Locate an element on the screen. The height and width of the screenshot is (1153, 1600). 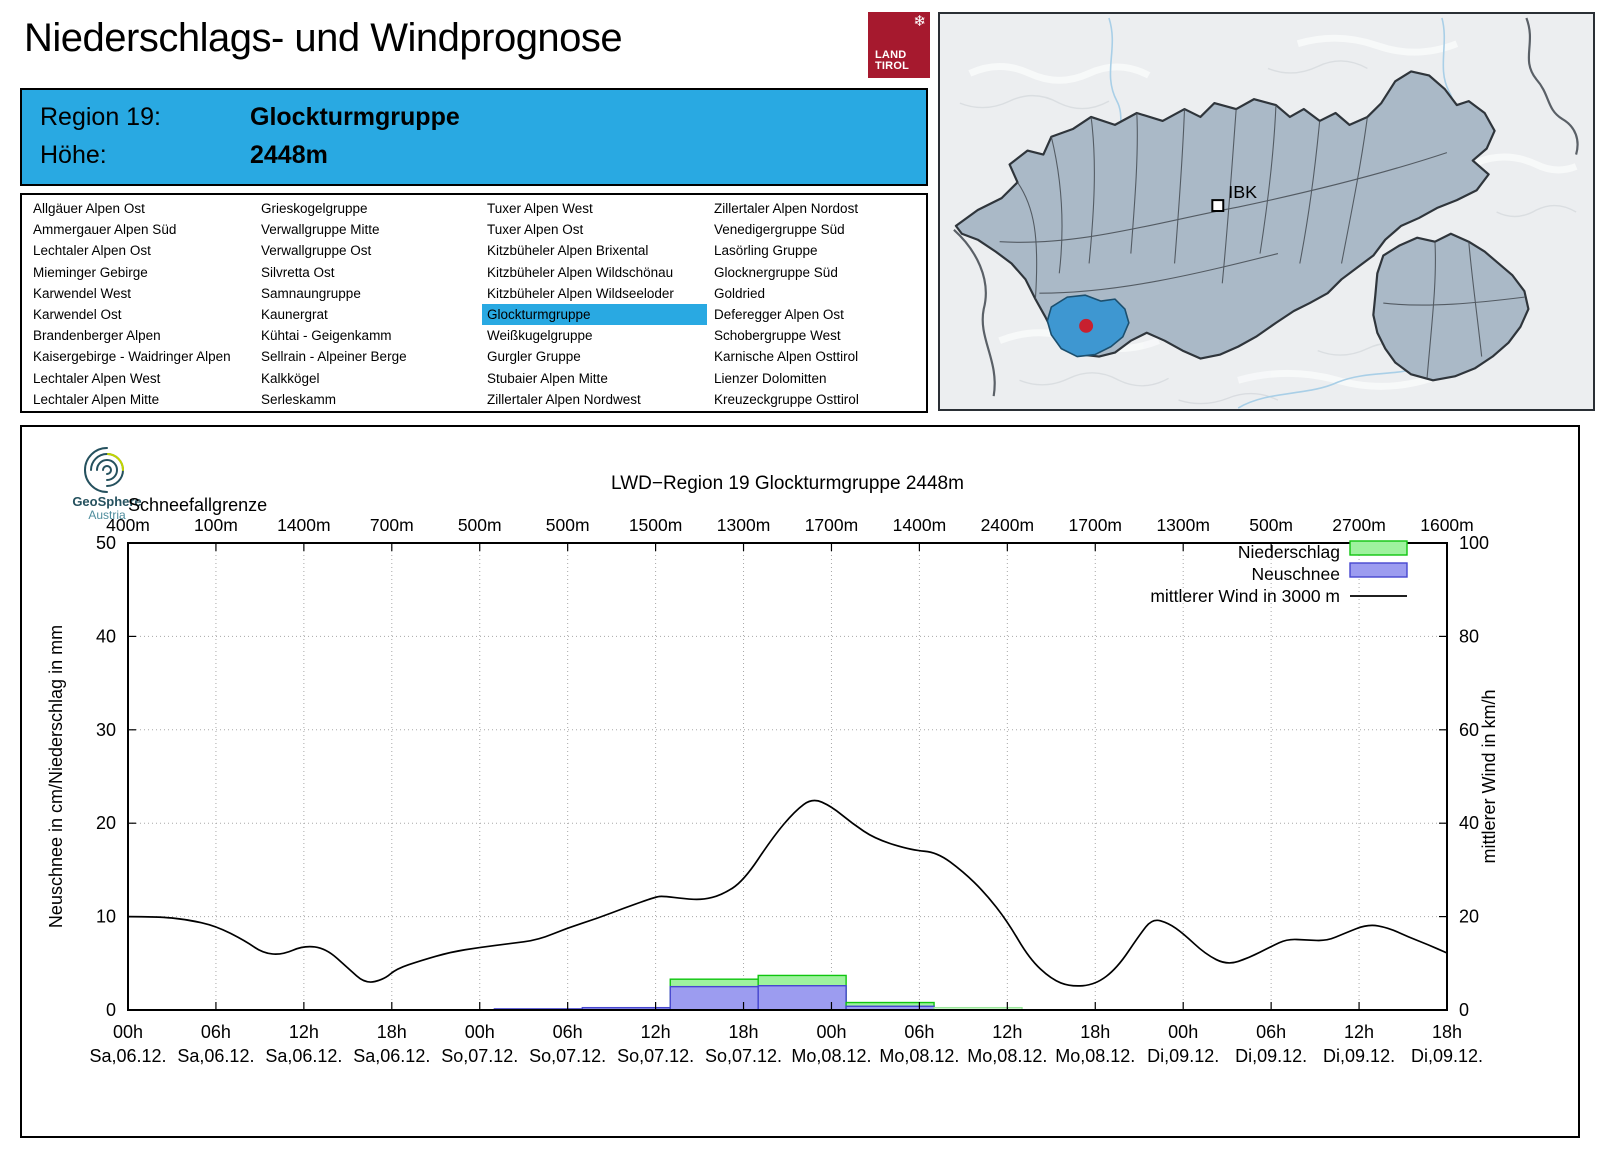
region-item: Karwendel Ost is located at coordinates (77, 314).